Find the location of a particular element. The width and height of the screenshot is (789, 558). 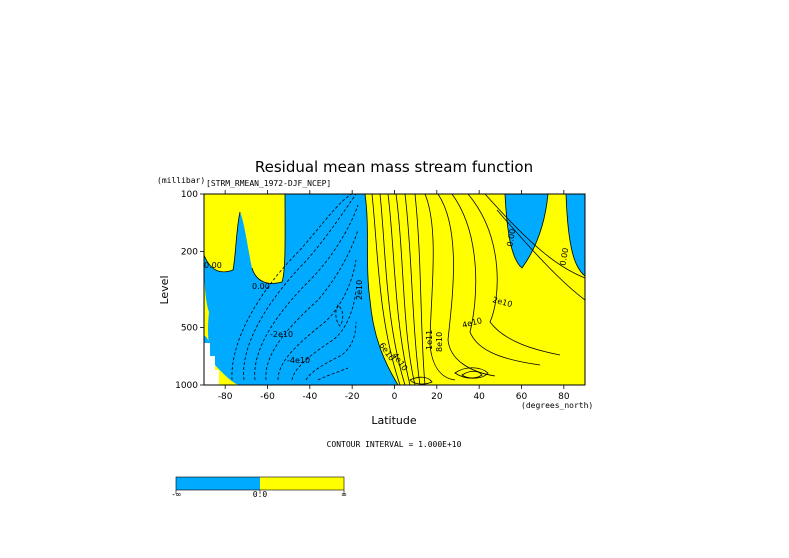

contour-label-neg-4e10: -4e10 is located at coordinates (298, 360).